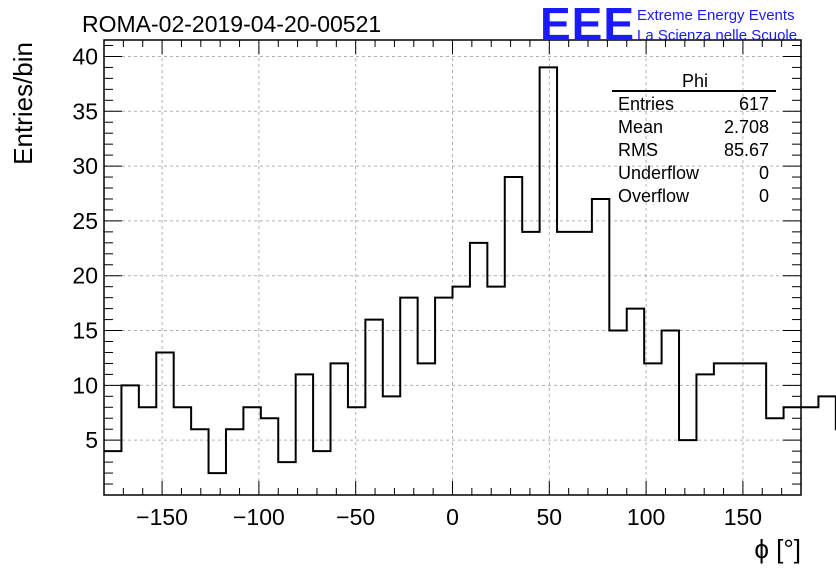 This screenshot has width=836, height=572. I want to click on y-axis-label: Entries/bin, so click(23, 103).